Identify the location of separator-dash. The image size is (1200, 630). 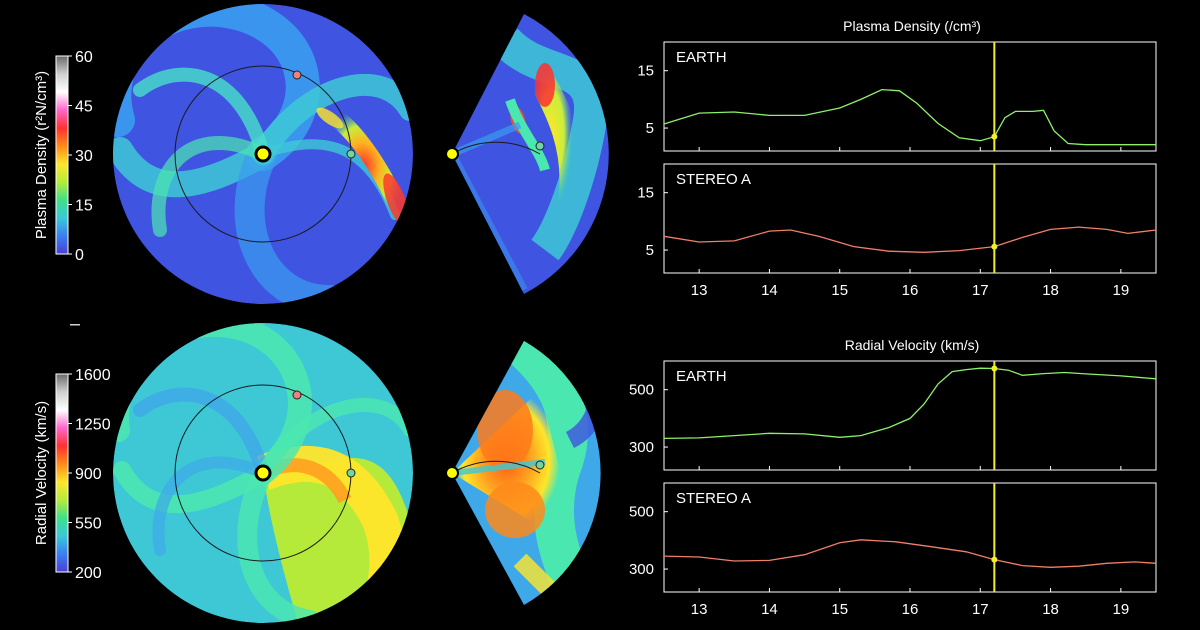
(75, 325).